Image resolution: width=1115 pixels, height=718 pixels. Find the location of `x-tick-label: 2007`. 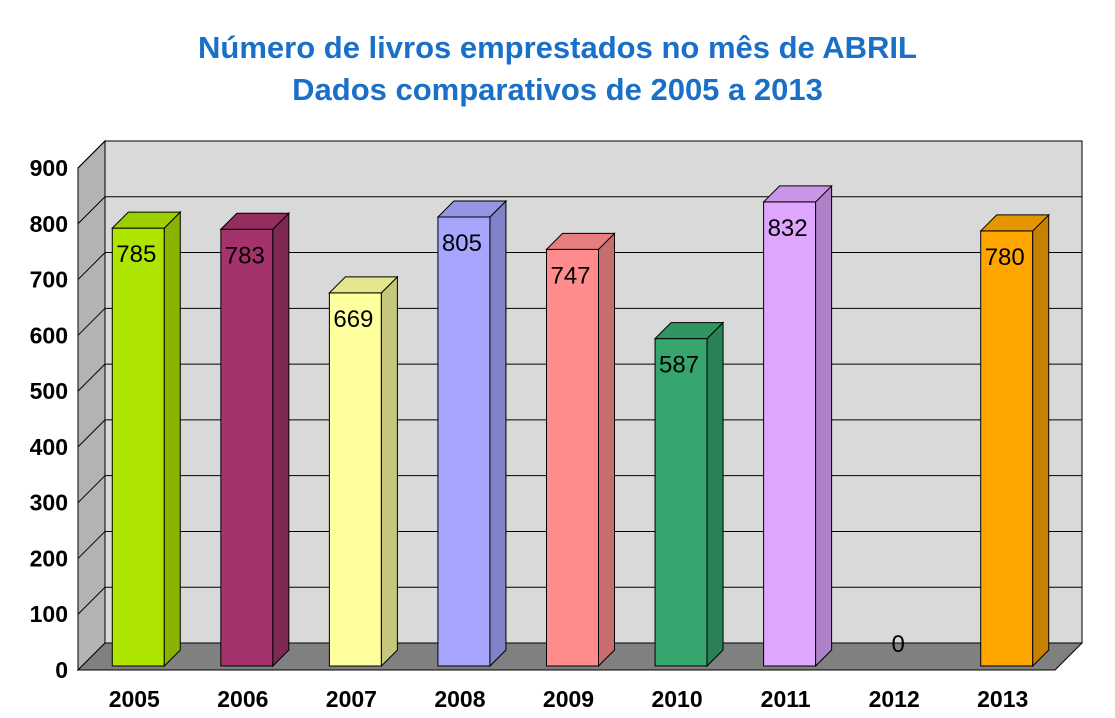

x-tick-label: 2007 is located at coordinates (351, 699).